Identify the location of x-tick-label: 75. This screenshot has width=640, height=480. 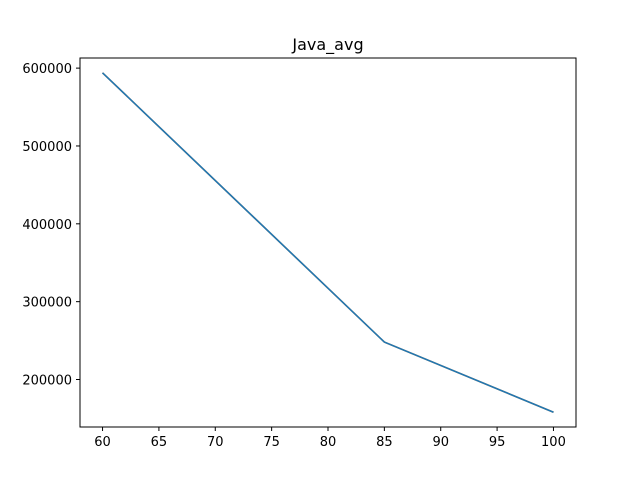
(271, 442).